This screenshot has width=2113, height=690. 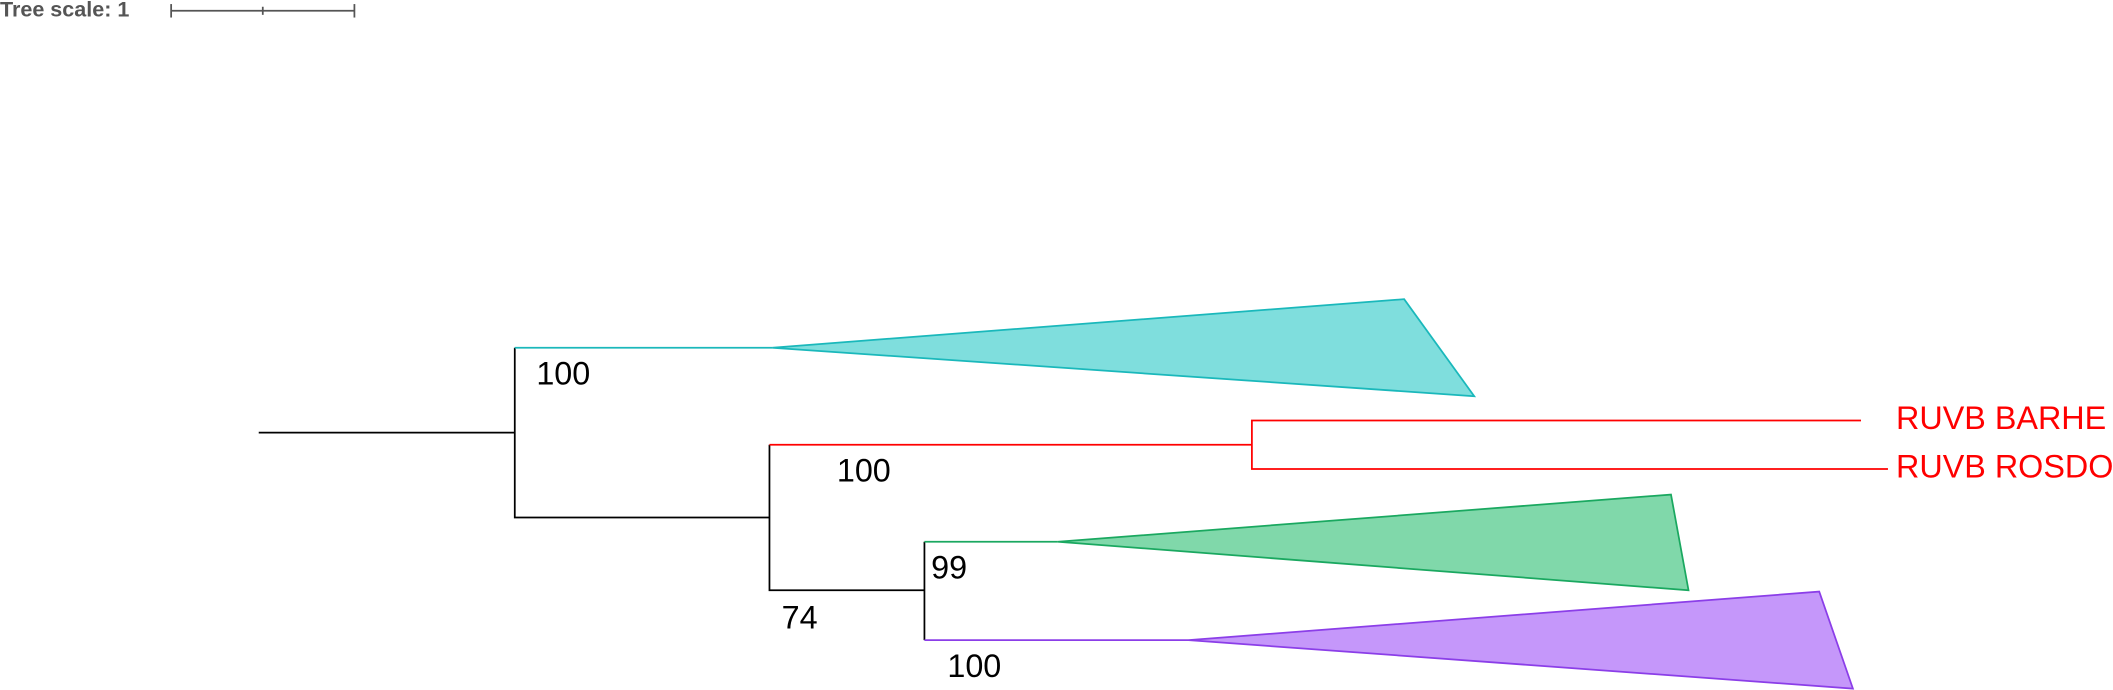 I want to click on scale-label: Tree scale: 1, so click(x=64, y=10).